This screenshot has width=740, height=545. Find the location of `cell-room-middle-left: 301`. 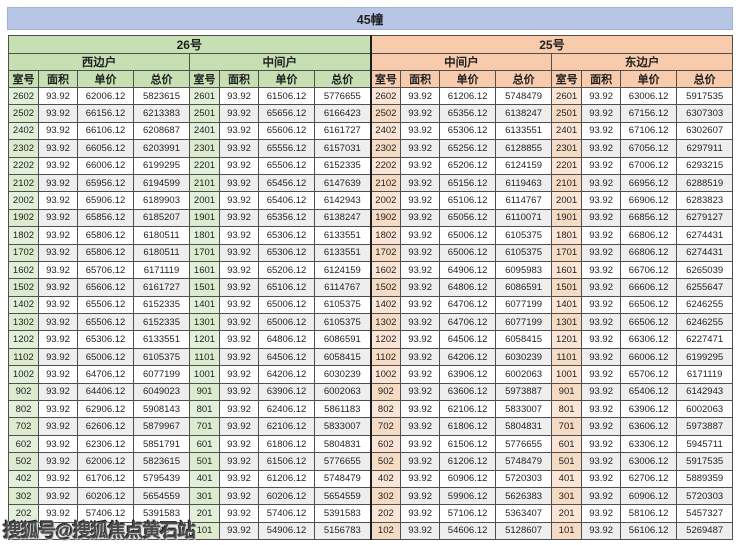

cell-room-middle-left: 301 is located at coordinates (204, 496).